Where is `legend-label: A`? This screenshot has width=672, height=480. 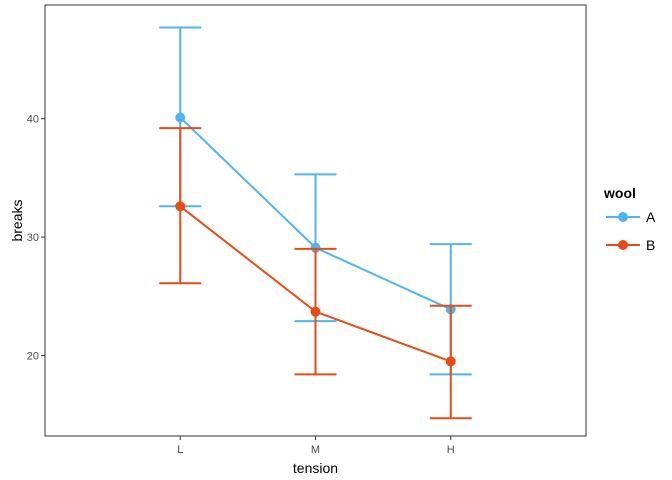 legend-label: A is located at coordinates (651, 217).